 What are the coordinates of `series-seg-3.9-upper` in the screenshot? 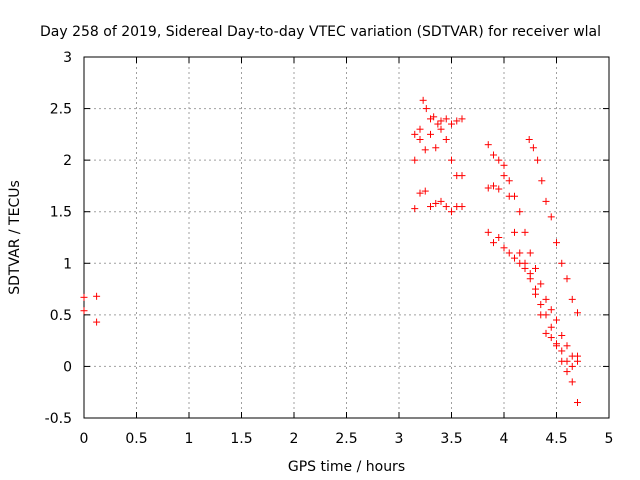 It's located at (532, 253).